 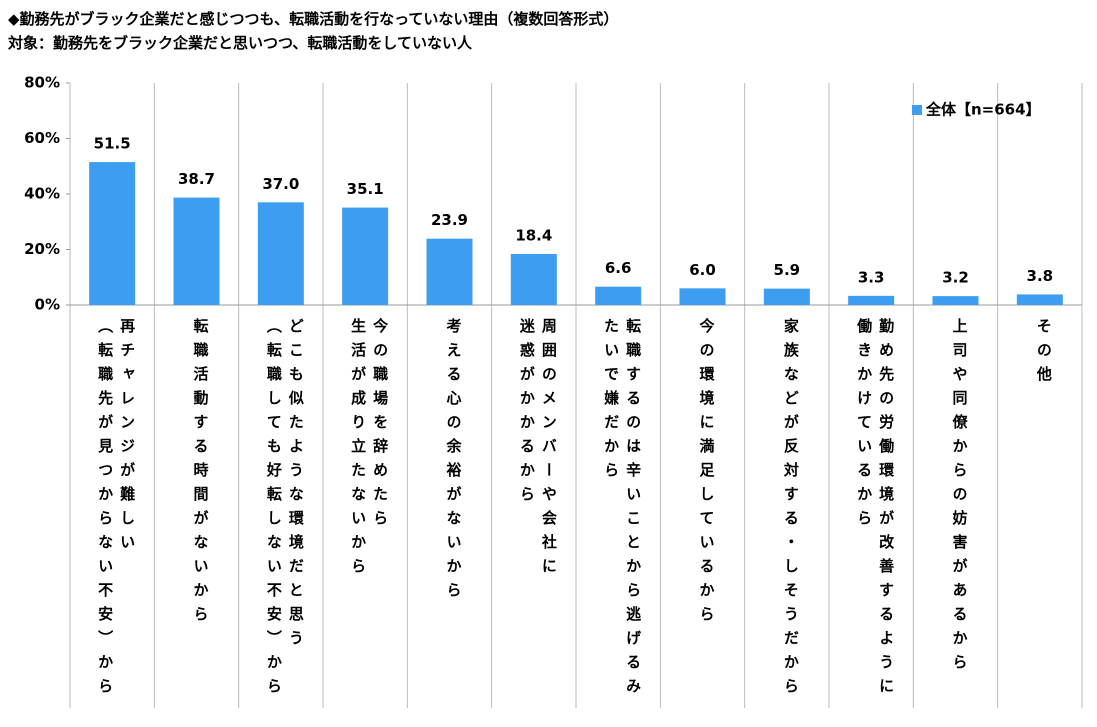 I want to click on value-label: 3.3, so click(x=871, y=277).